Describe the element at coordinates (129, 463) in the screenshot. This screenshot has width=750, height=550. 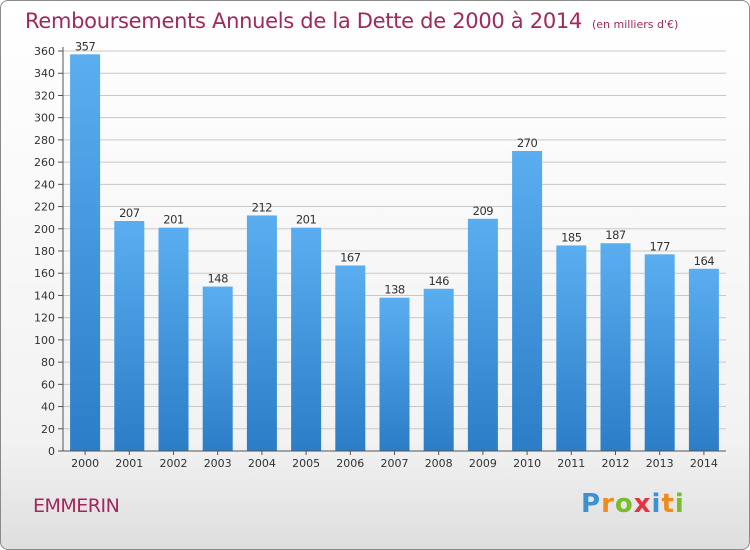
I see `x-tick-label: 2001` at that location.